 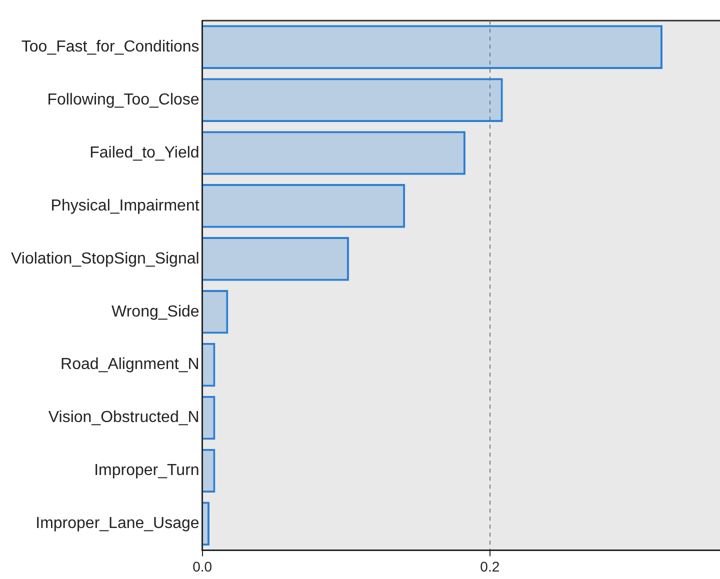 What do you see at coordinates (490, 566) in the screenshot?
I see `x-tick-label: 0.2` at bounding box center [490, 566].